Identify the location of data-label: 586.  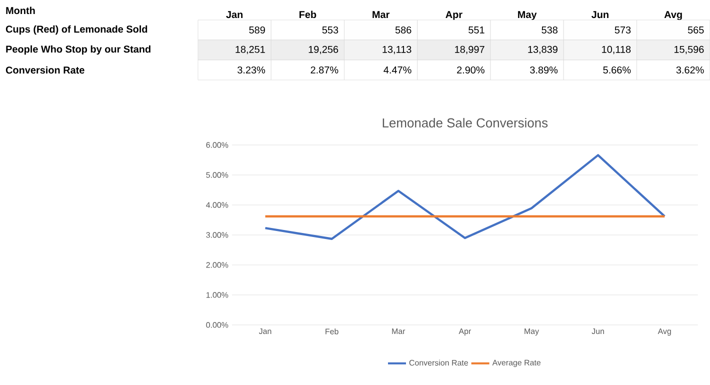
(403, 30).